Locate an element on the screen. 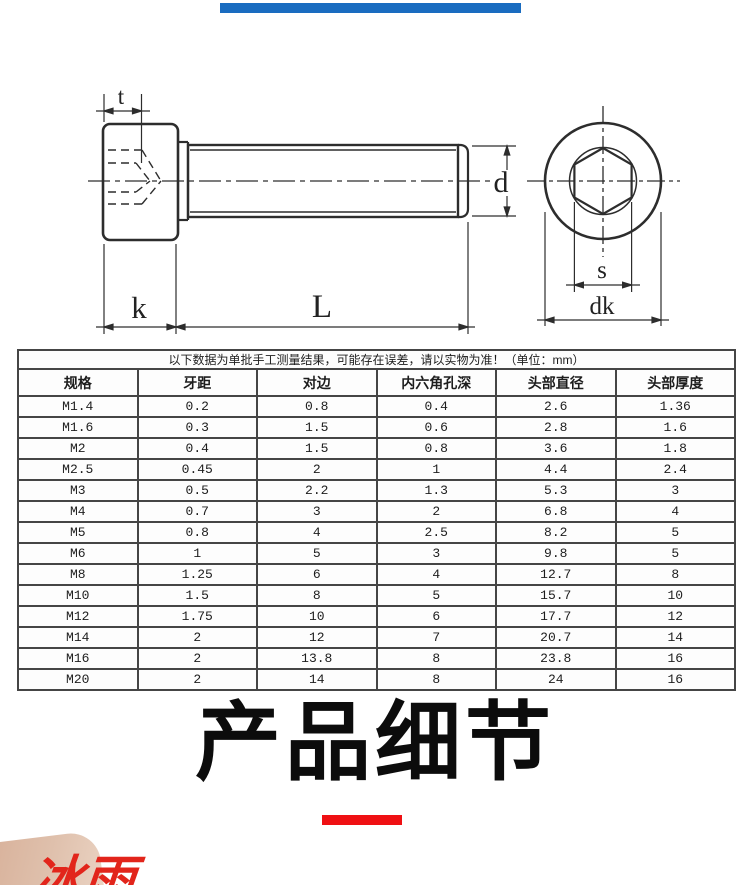 The width and height of the screenshot is (750, 885). table-row: M4 0.7 3 2 6.8 4 is located at coordinates (376, 511).